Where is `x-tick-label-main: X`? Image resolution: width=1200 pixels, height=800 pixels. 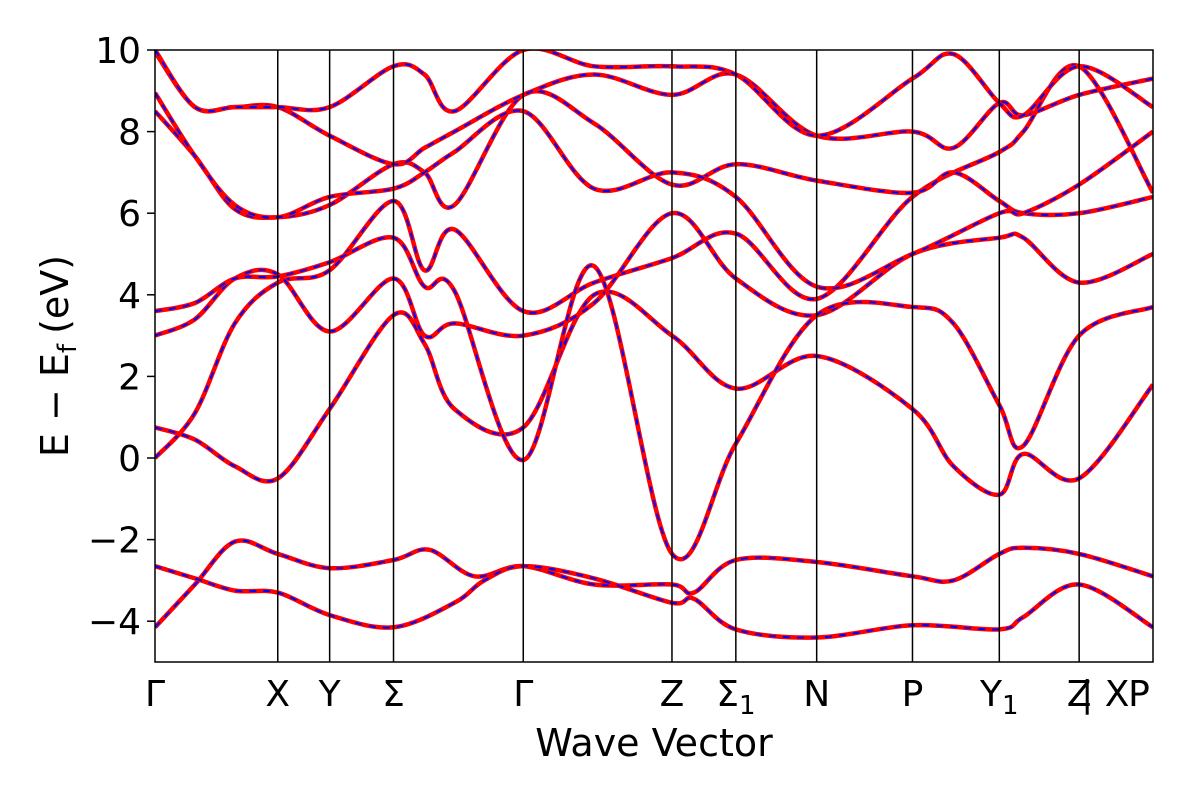
x-tick-label-main: X is located at coordinates (277, 694).